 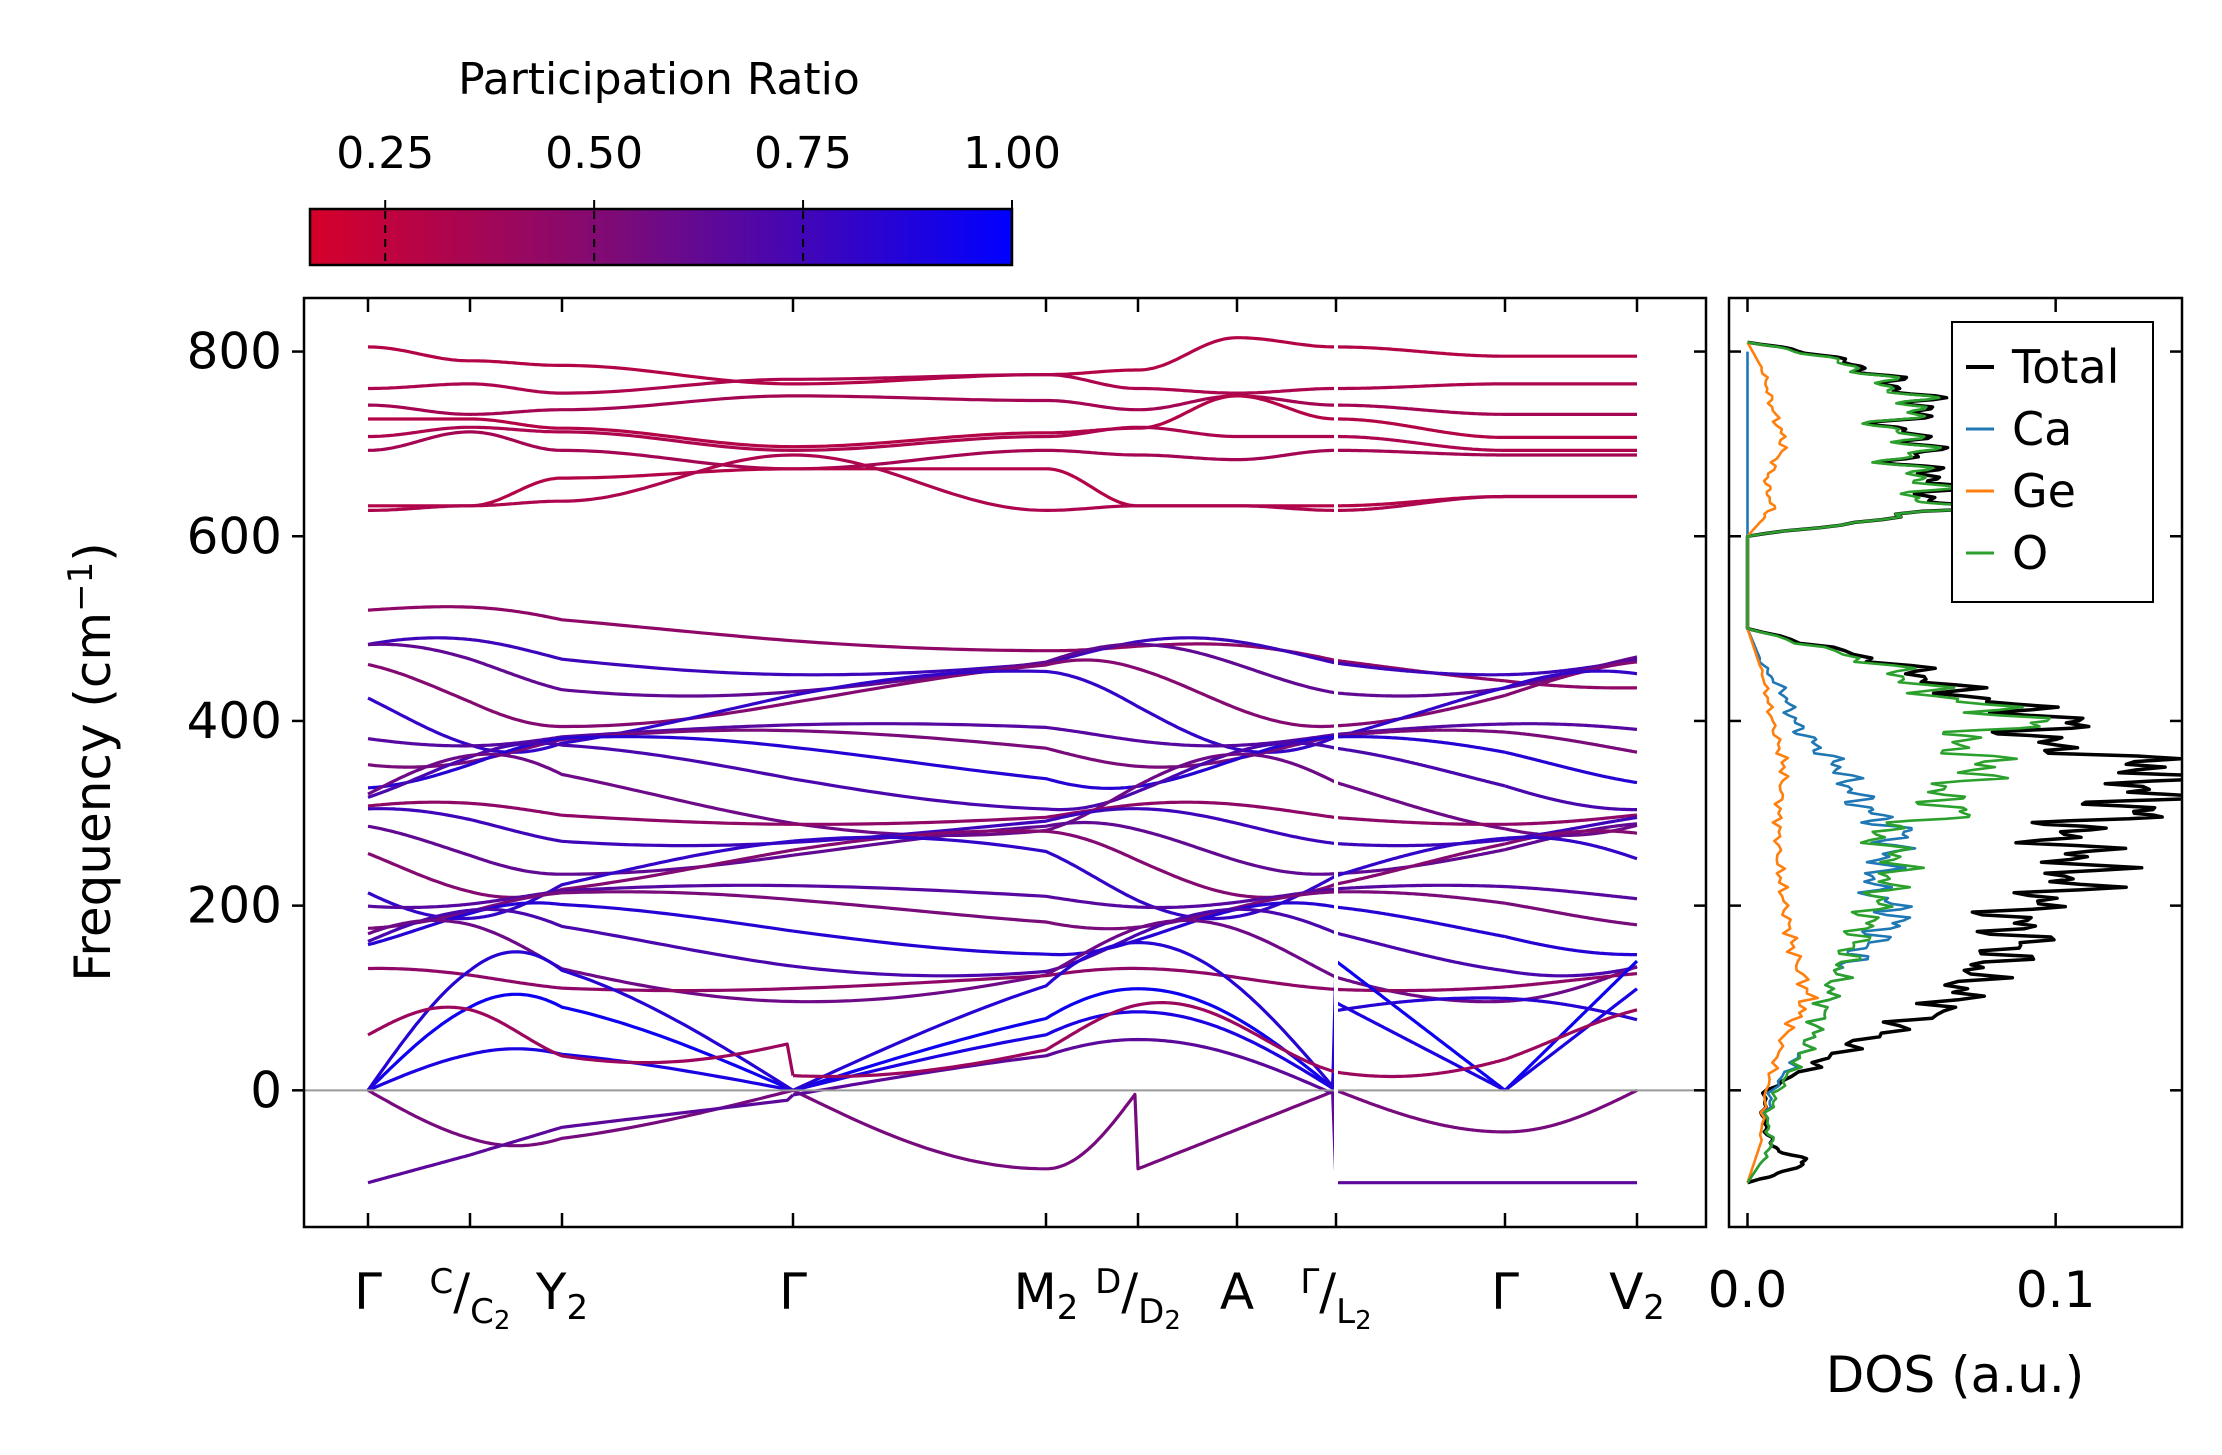 I want to click on dos-x-tick-label: 0.1, so click(x=2056, y=1290).